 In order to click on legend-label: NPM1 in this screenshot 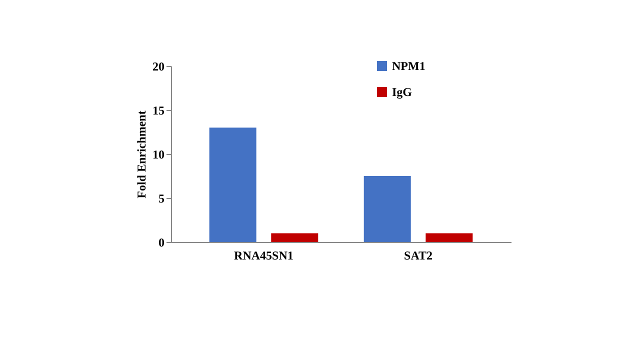, I will do `click(409, 66)`.